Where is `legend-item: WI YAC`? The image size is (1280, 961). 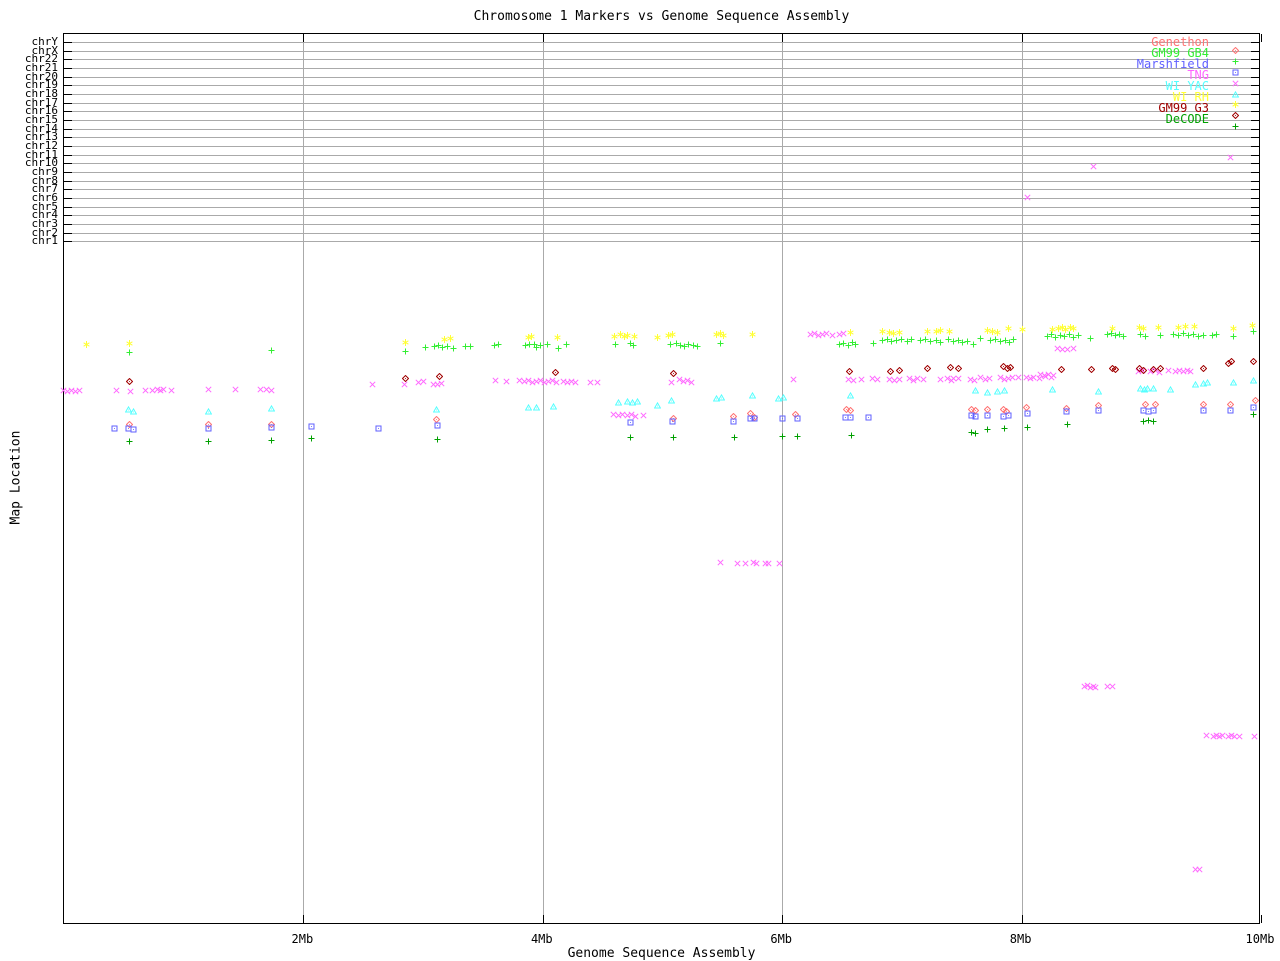 legend-item: WI YAC is located at coordinates (1188, 88).